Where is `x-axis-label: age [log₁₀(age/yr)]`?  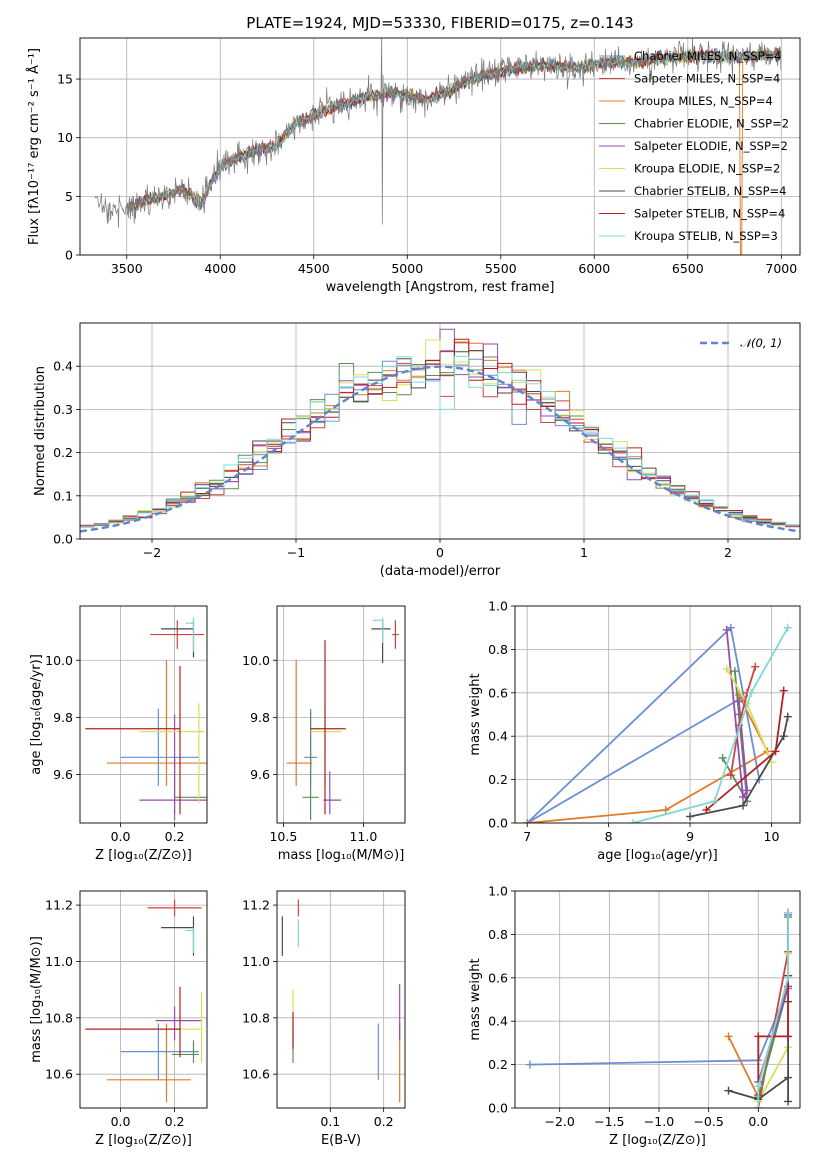 x-axis-label: age [log₁₀(age/yr)] is located at coordinates (657, 855).